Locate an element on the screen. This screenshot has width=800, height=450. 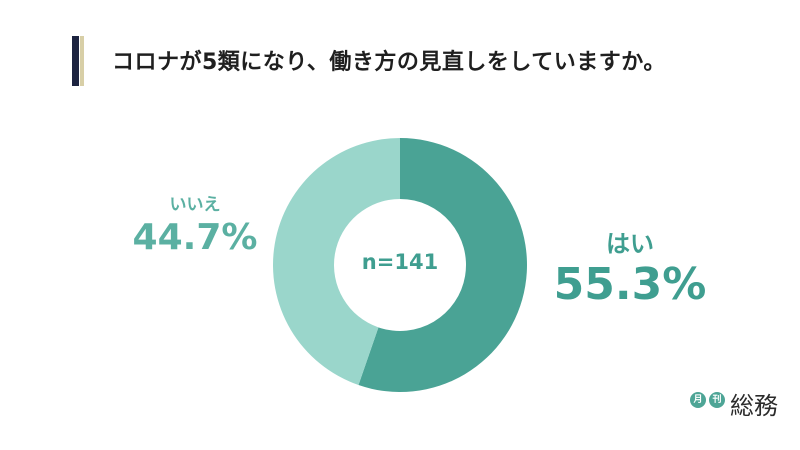
slice-category-no: いいえ is located at coordinates (195, 205).